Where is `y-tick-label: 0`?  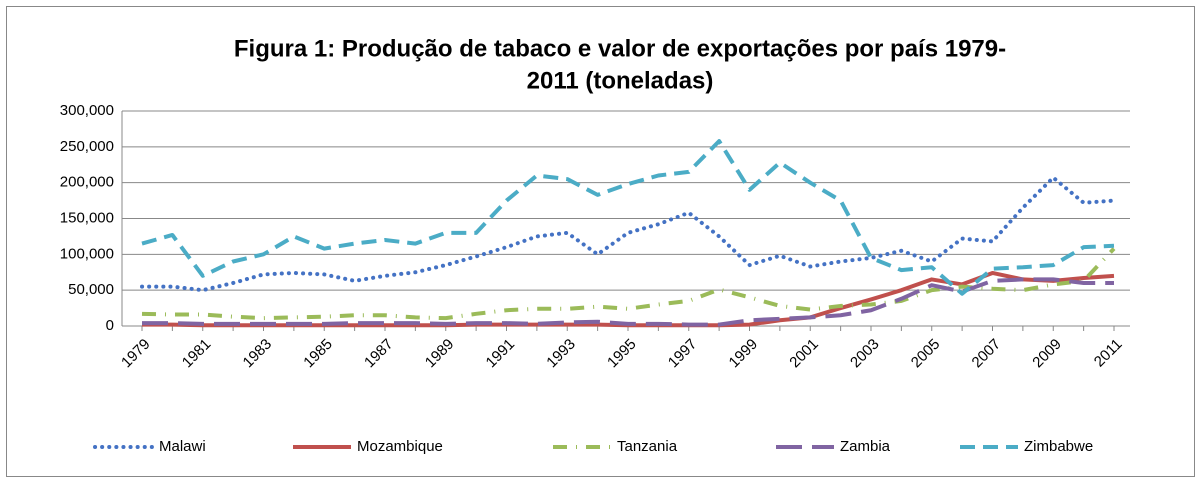 y-tick-label: 0 is located at coordinates (110, 325).